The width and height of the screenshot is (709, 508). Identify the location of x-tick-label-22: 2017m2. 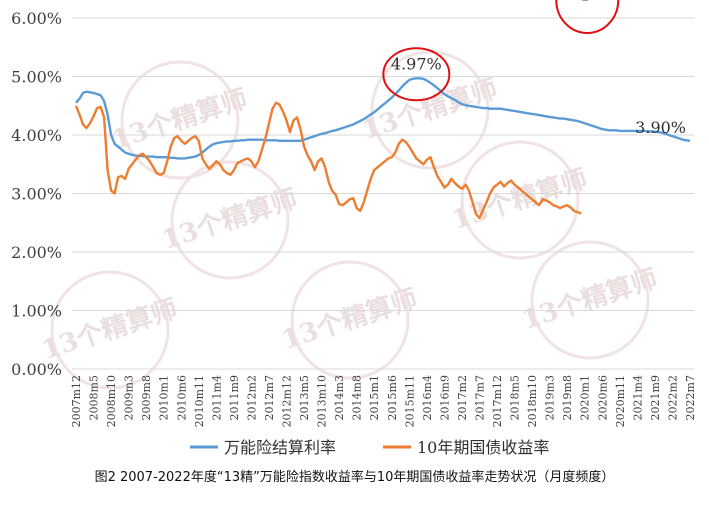
(462, 397).